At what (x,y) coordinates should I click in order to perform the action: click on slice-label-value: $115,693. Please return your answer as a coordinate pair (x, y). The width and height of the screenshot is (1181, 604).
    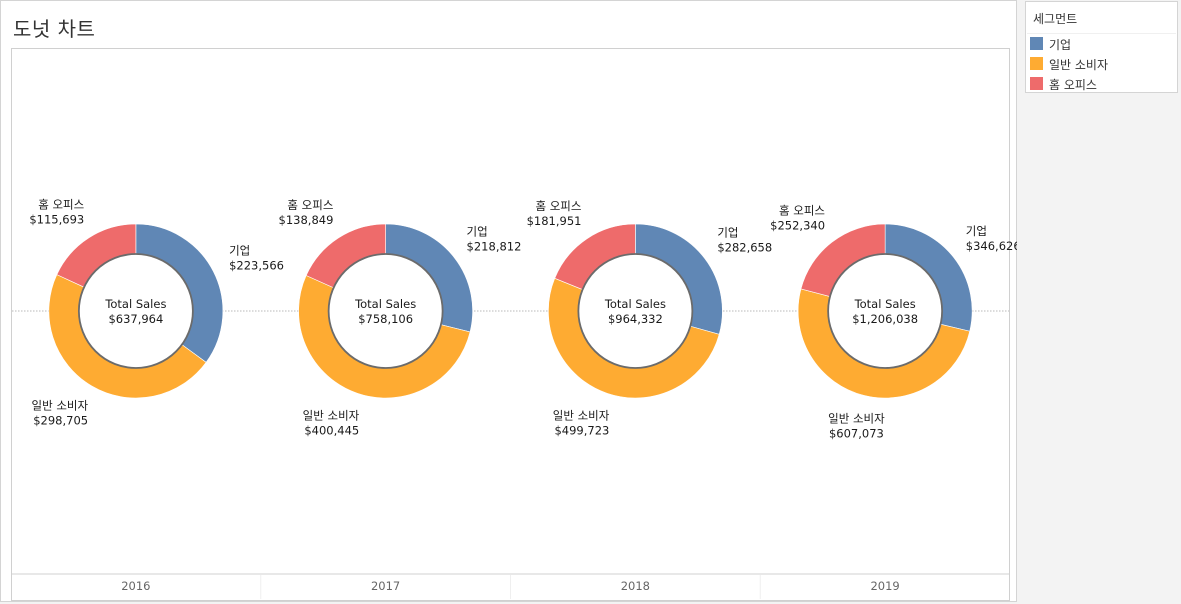
    Looking at the image, I should click on (56, 220).